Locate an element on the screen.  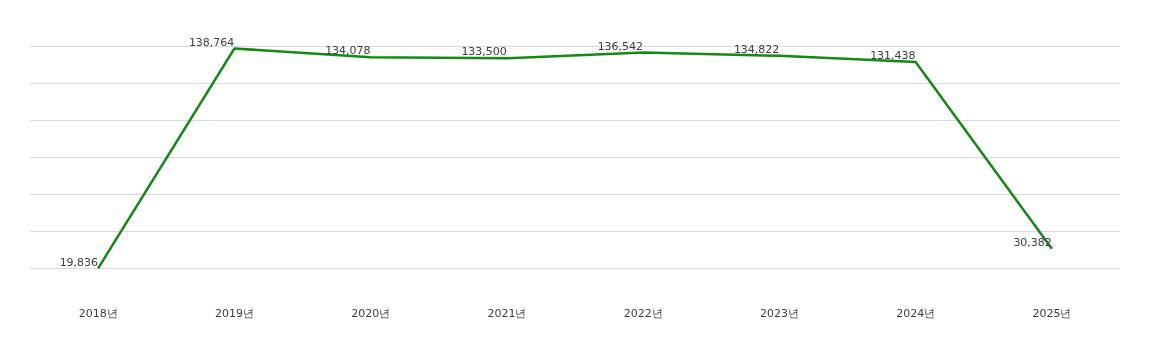
data-label: 138,764 is located at coordinates (211, 42).